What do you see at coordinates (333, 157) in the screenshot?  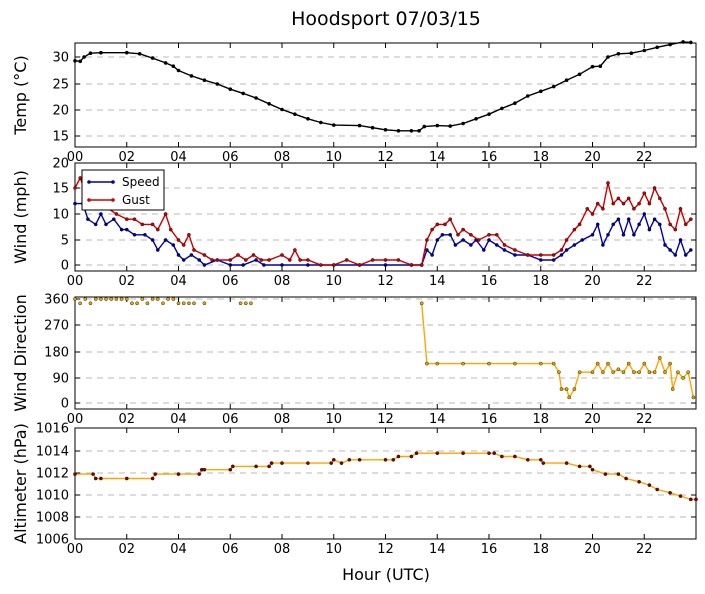 I see `temperature-xtick-label: 10` at bounding box center [333, 157].